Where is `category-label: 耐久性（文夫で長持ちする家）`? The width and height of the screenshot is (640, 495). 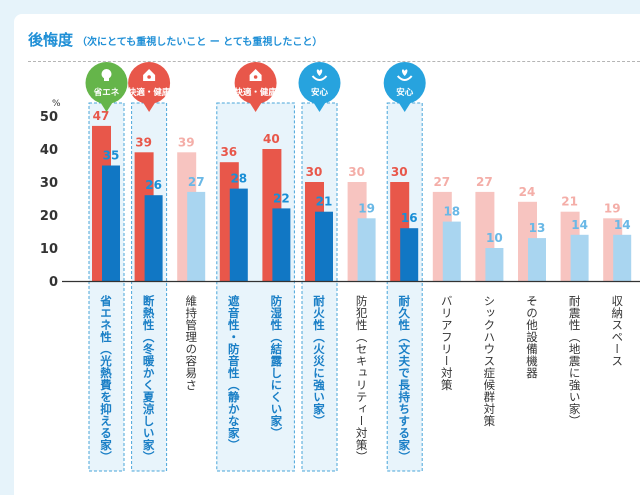
category-label: 耐久性（文夫で長持ちする家） is located at coordinates (404, 378).